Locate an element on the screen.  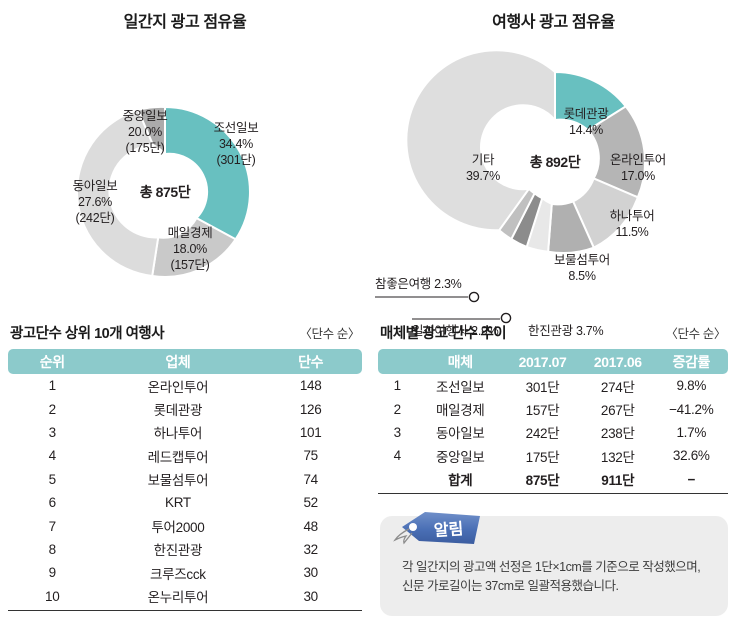
right-table-header-row: 매체별 광고 단수 추이 〈단수 순〉 is located at coordinates (553, 335).